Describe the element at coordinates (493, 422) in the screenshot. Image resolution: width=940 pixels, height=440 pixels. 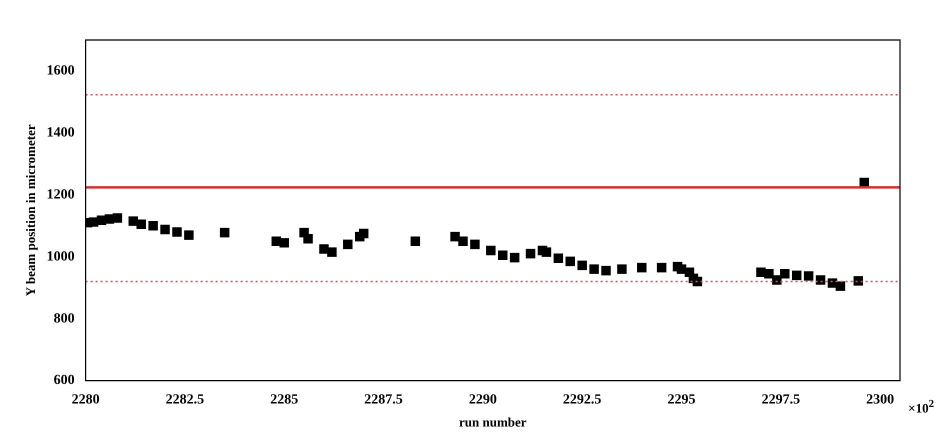
I see `x-axis-title: run number` at that location.